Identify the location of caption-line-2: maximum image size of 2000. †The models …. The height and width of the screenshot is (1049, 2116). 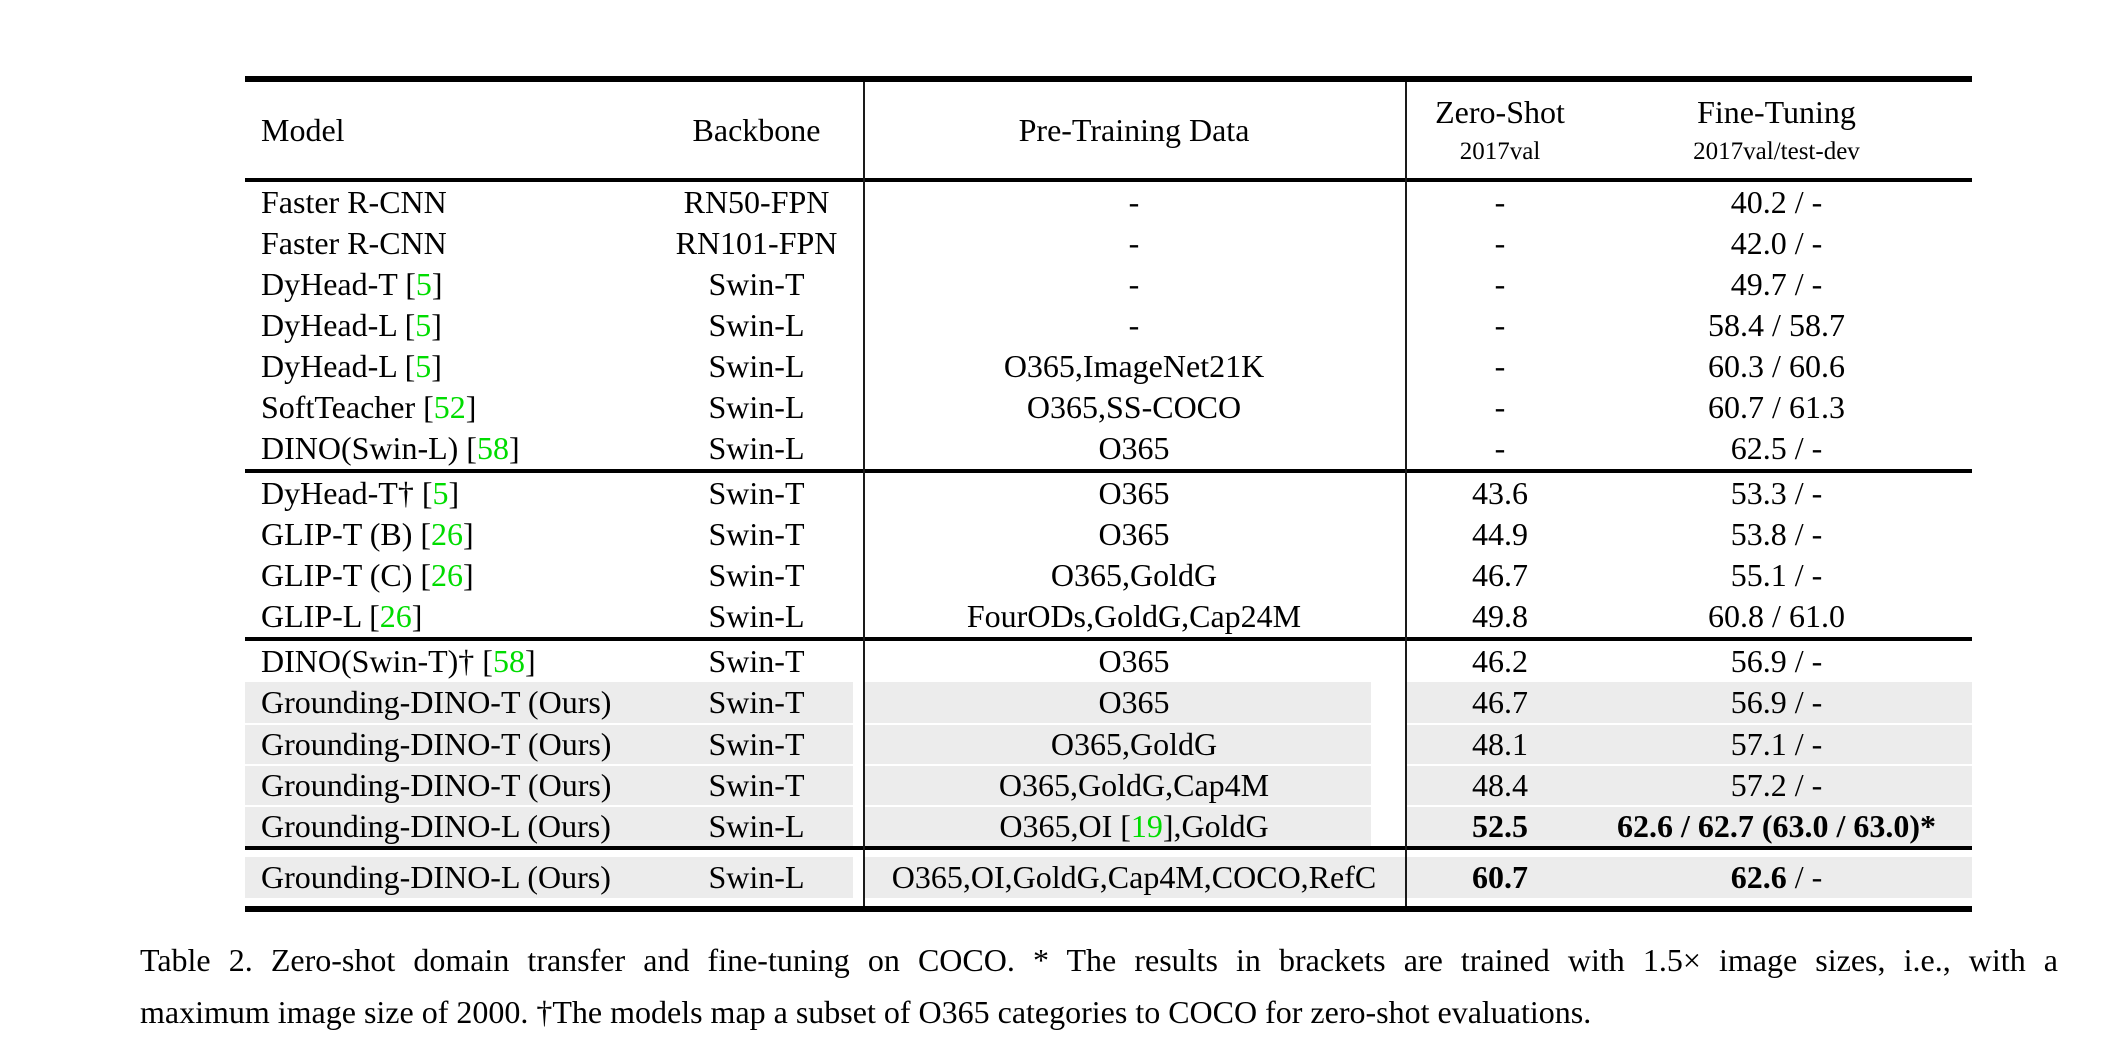
(866, 1012).